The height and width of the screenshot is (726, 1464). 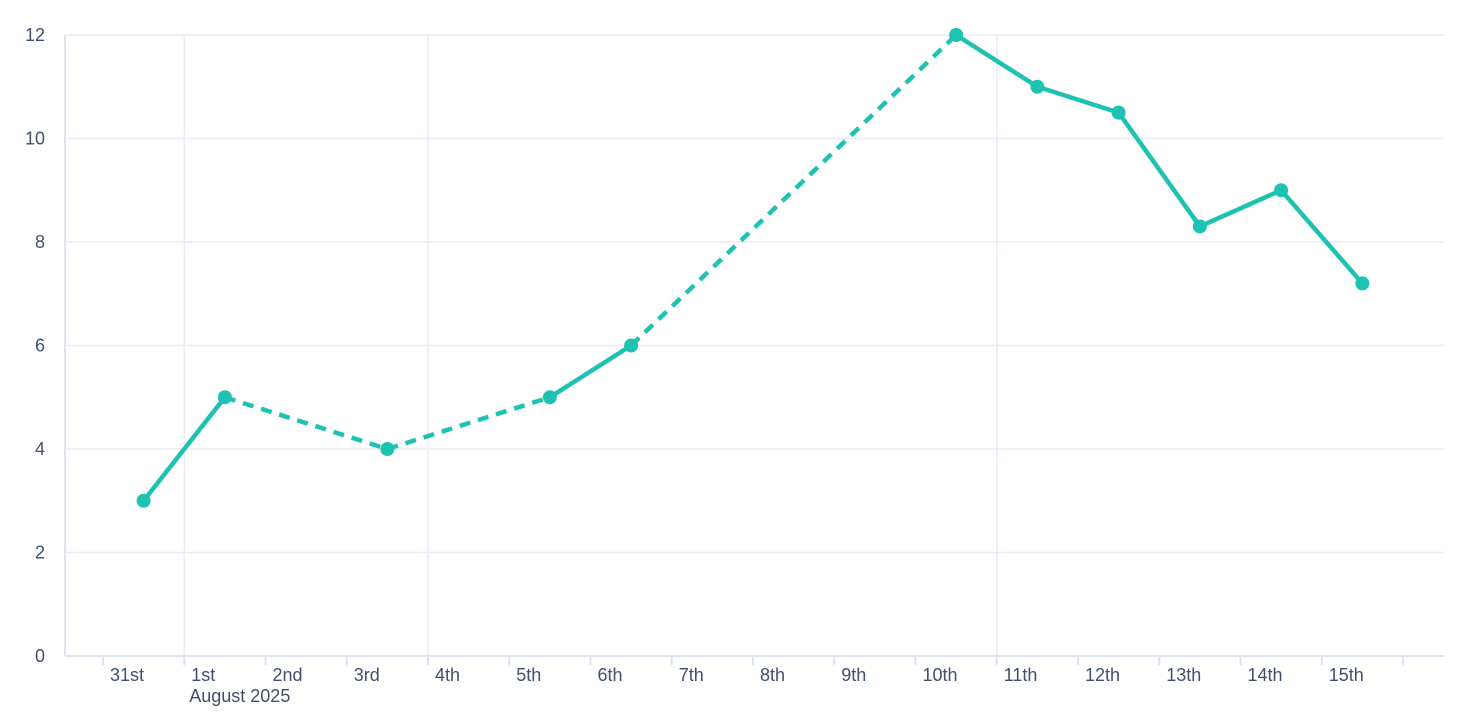 I want to click on x-tick-label: 12th, so click(x=1102, y=675).